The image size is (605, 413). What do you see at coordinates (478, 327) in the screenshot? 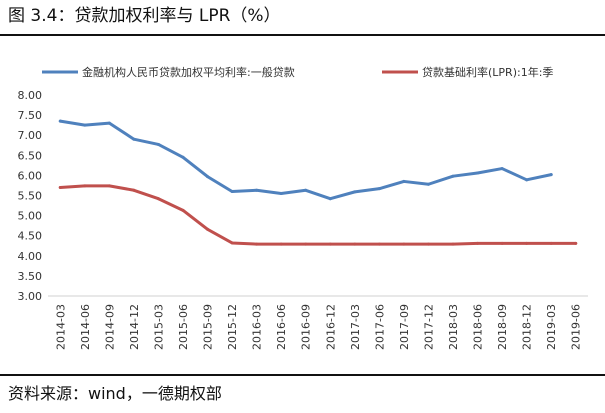
I see `x-tick-label: 2018-06` at bounding box center [478, 327].